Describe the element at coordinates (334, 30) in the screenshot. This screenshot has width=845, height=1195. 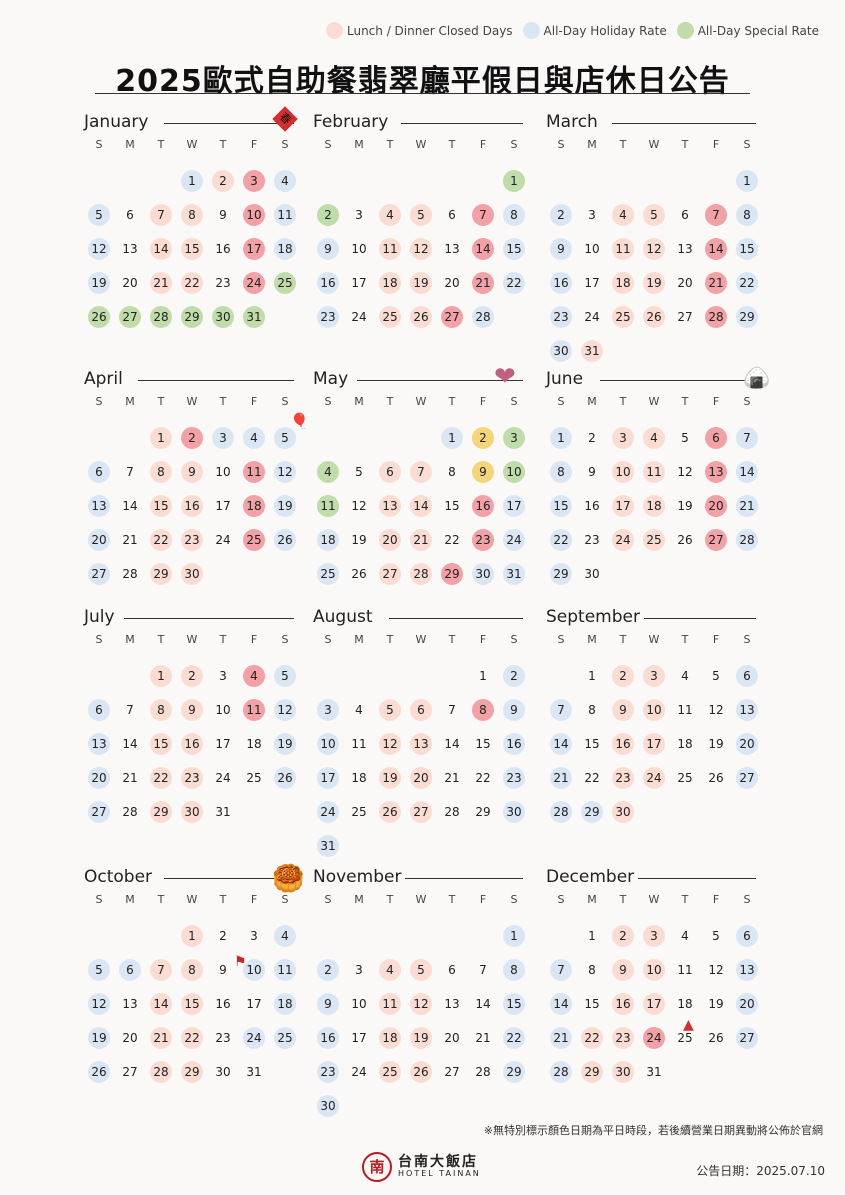
I see `legend-dot-closed` at that location.